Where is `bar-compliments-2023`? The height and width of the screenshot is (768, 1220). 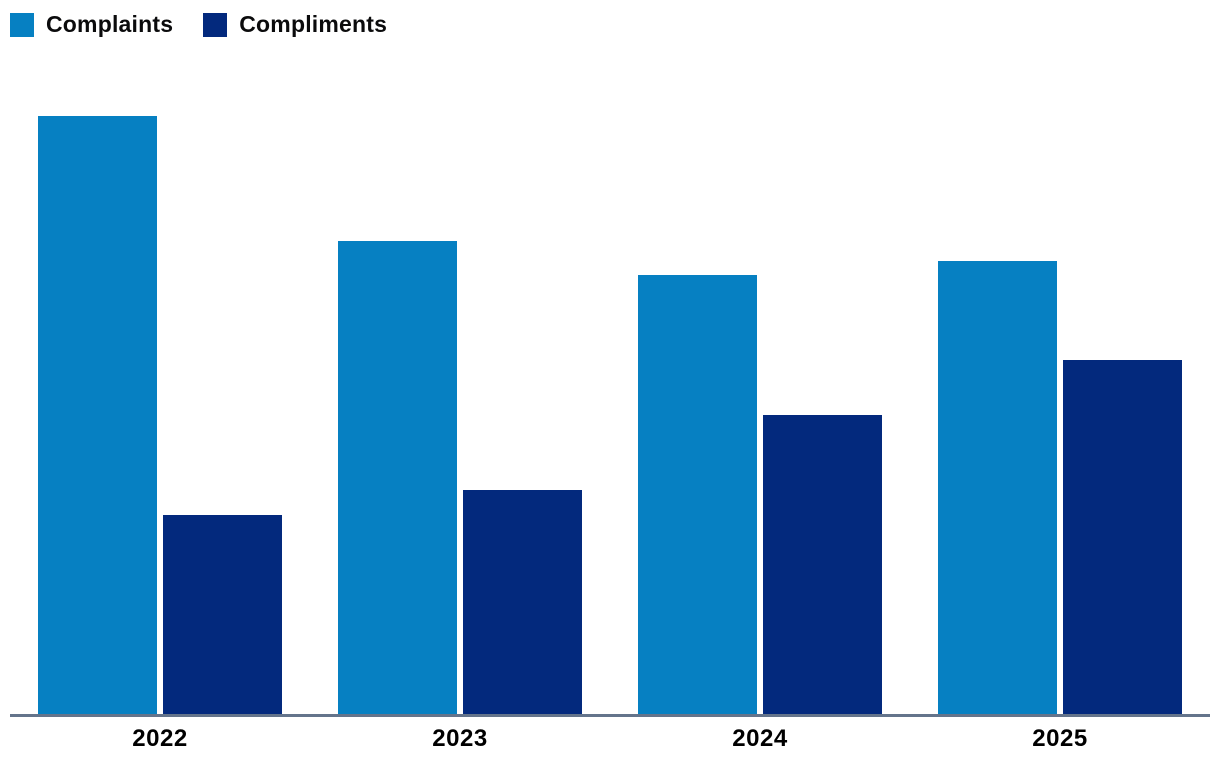 bar-compliments-2023 is located at coordinates (522, 602).